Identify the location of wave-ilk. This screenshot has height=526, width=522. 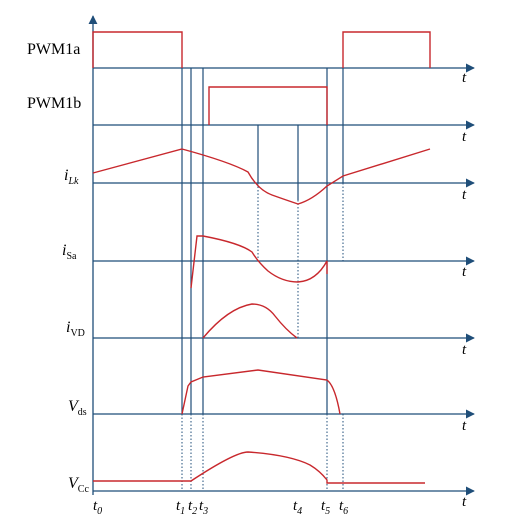
(261, 176).